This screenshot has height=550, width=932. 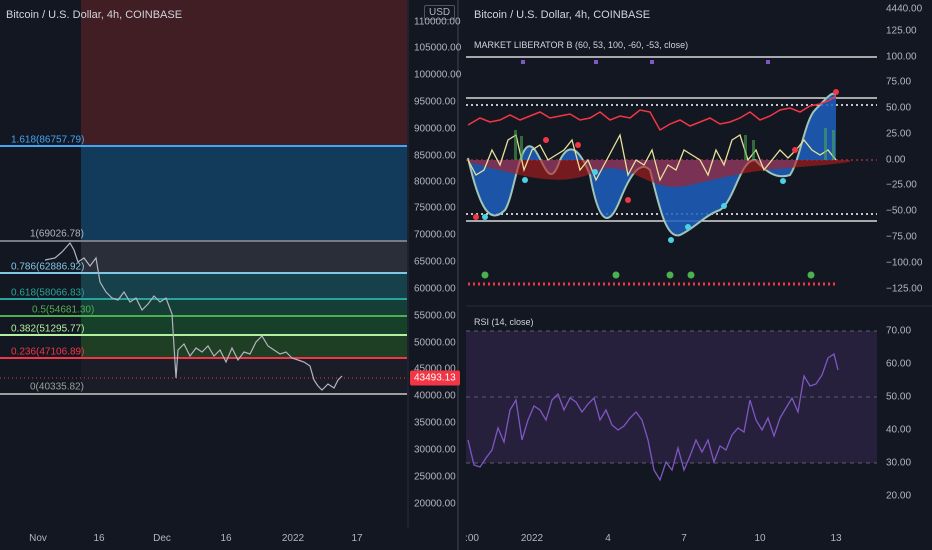 I want to click on time-tick: 4, so click(x=608, y=538).